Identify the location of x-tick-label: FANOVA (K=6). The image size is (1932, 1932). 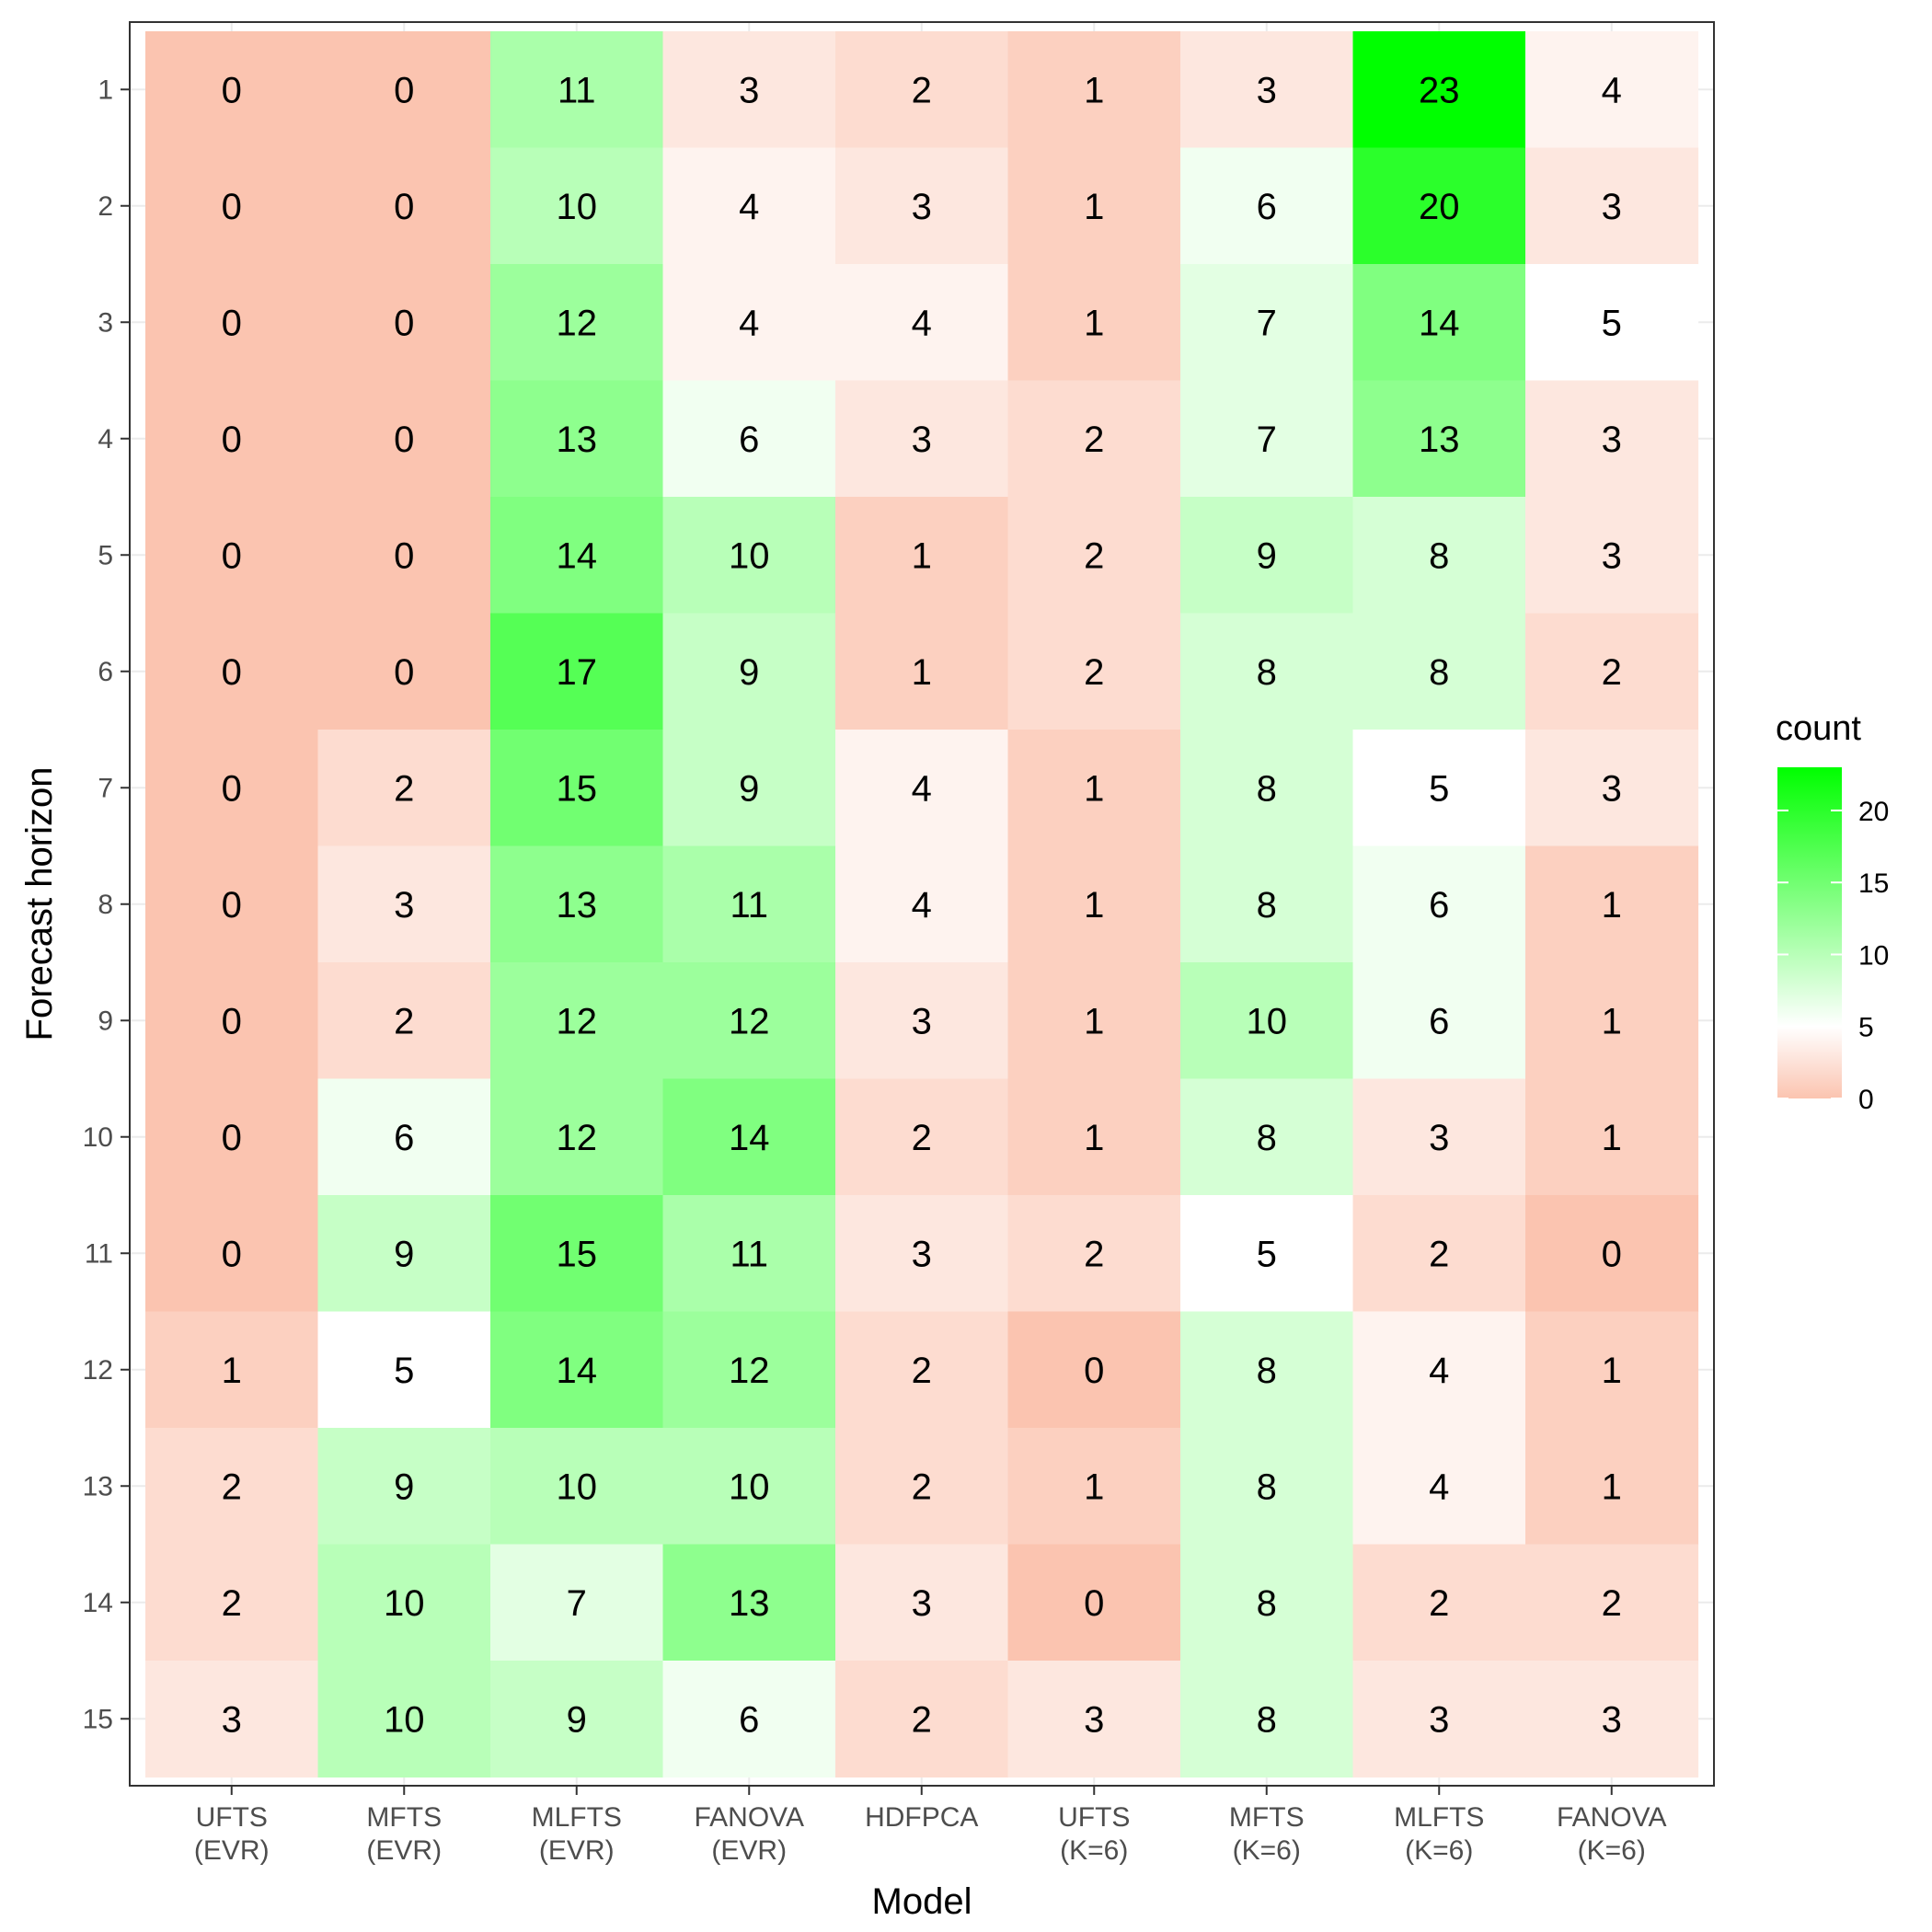
(1611, 1834).